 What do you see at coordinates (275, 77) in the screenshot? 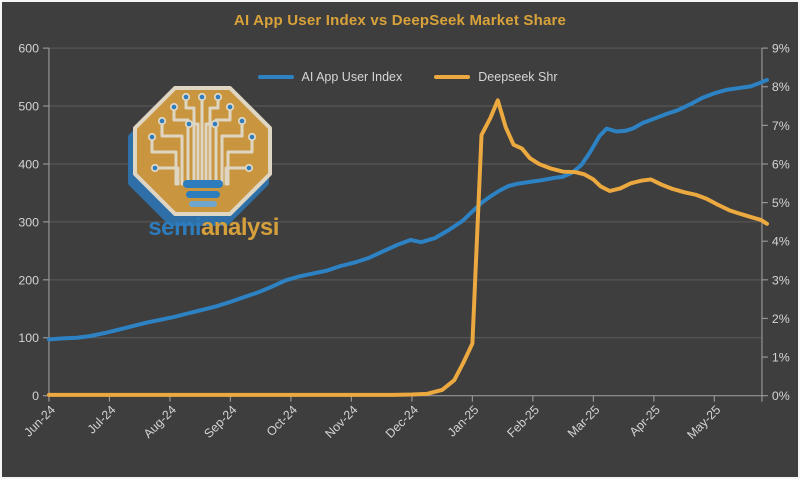
I see `legend-swatch-blue` at bounding box center [275, 77].